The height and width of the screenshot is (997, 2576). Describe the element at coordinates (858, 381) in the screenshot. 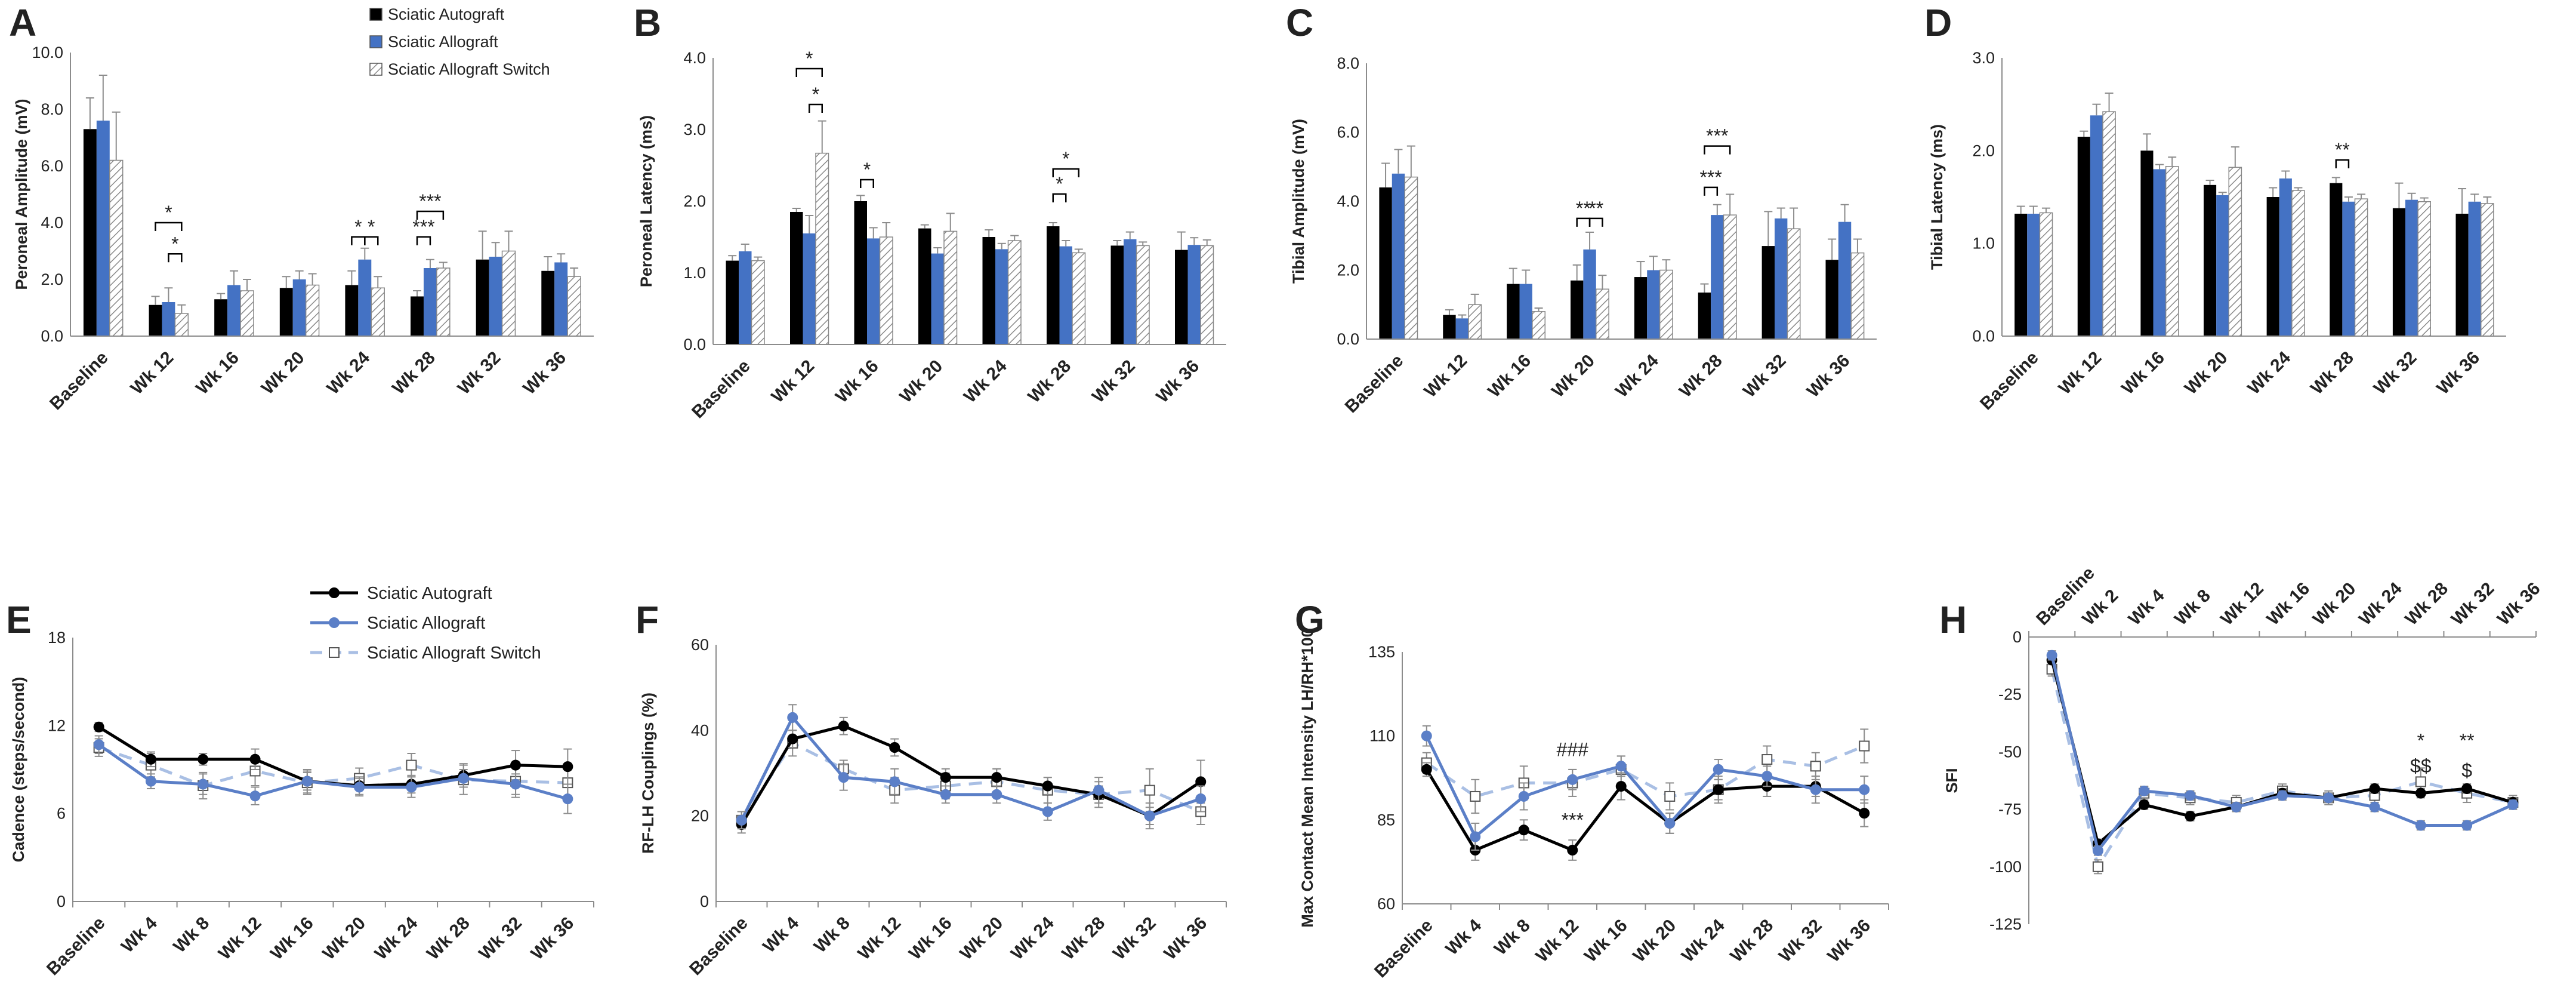

I see `x-tick-label: Wk 16` at that location.